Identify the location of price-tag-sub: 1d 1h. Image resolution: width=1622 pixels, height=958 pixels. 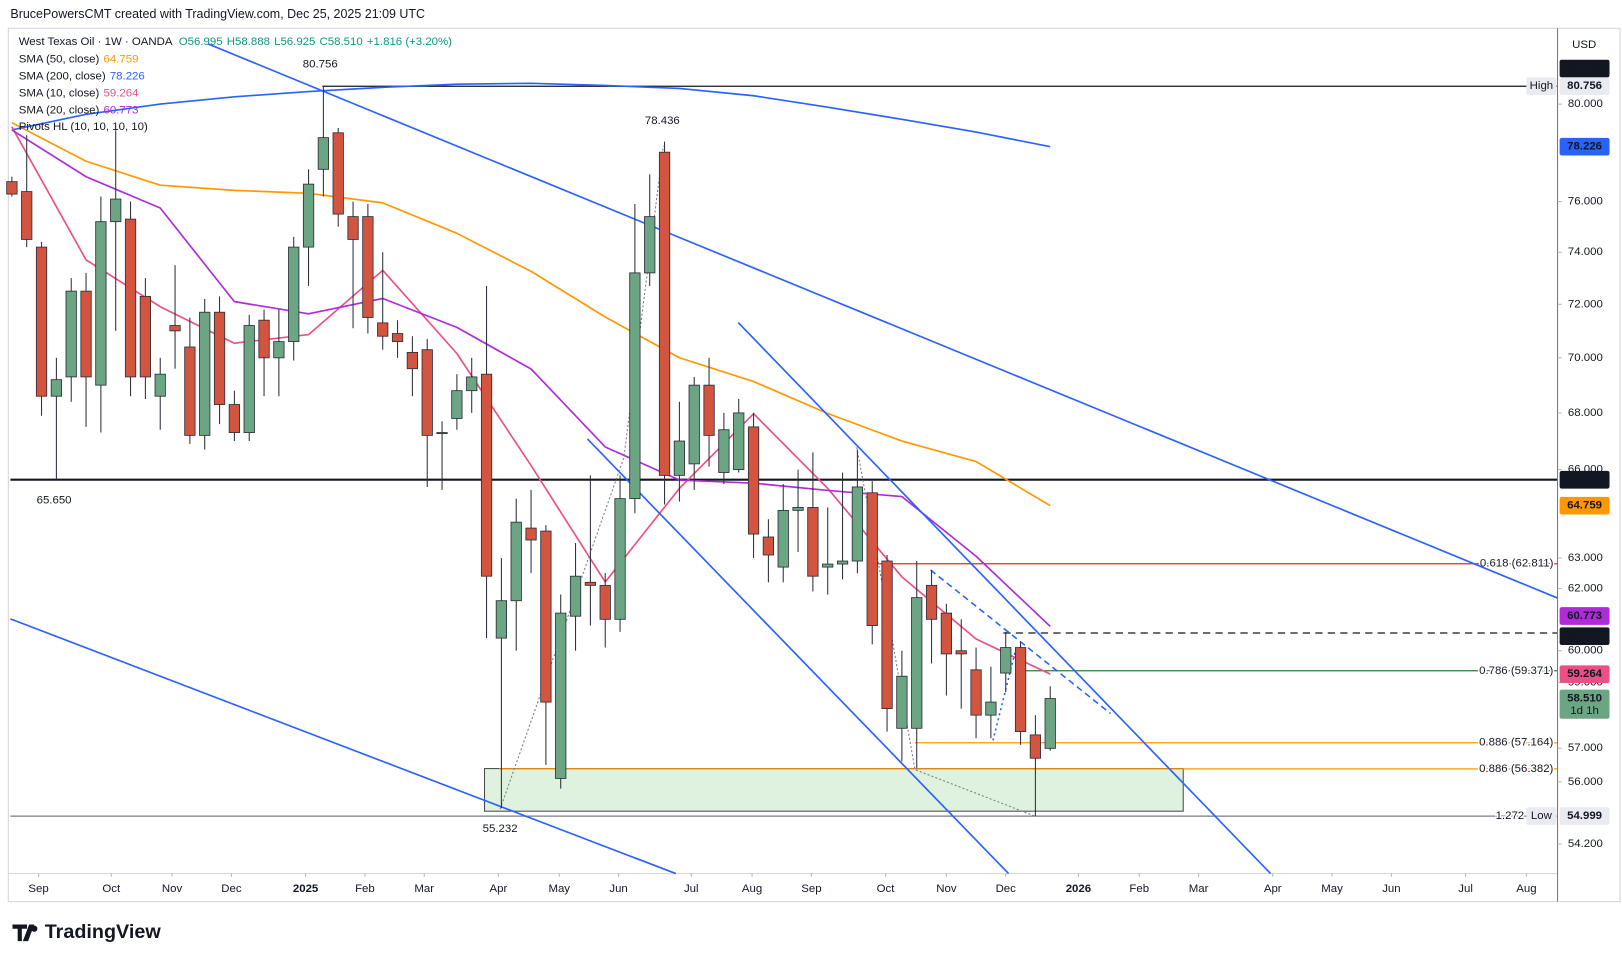
(1584, 711).